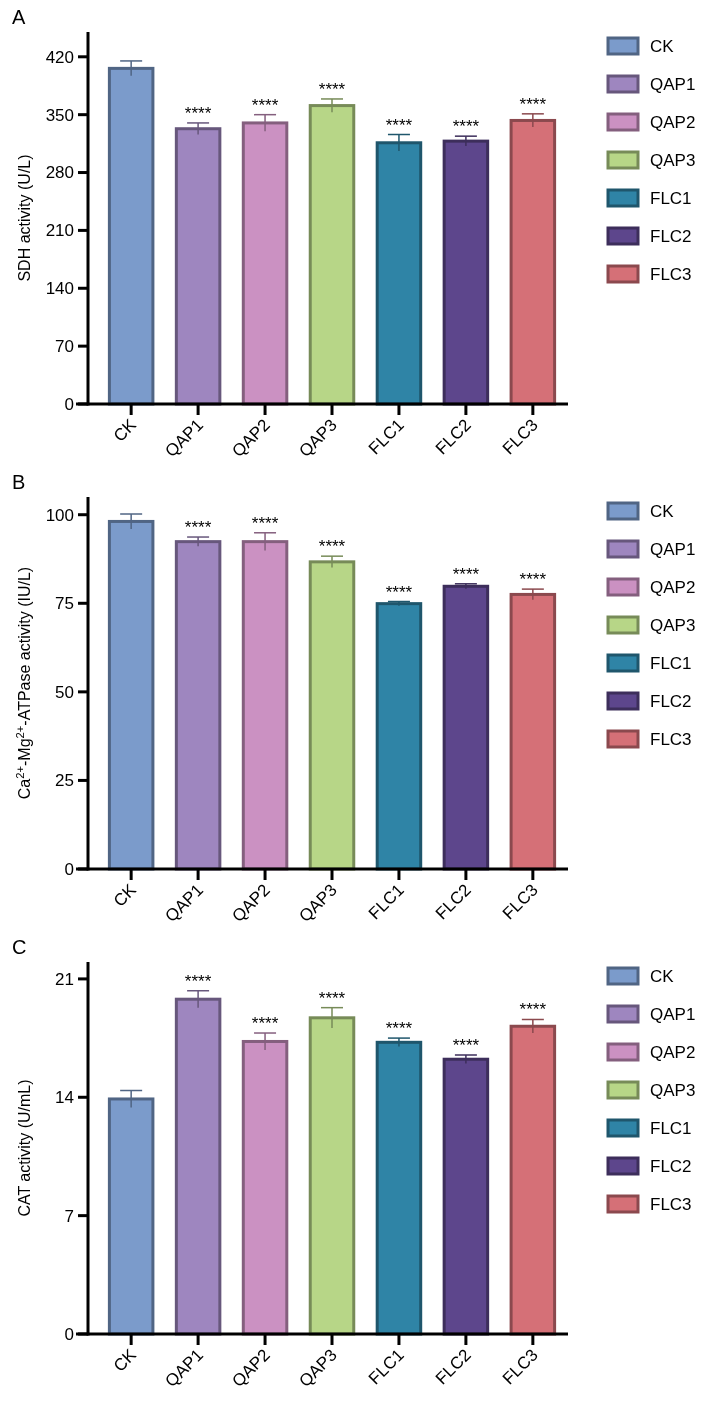 This screenshot has width=713, height=1415. What do you see at coordinates (59, 115) in the screenshot?
I see `y-tick-label: 350` at bounding box center [59, 115].